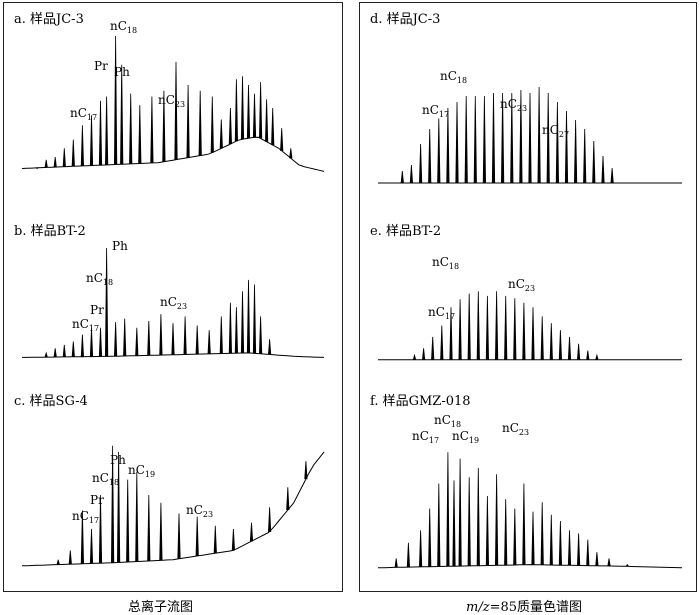 The height and width of the screenshot is (615, 700). What do you see at coordinates (171, 101) in the screenshot?
I see `peak-label-a-4: nC23` at bounding box center [171, 101].